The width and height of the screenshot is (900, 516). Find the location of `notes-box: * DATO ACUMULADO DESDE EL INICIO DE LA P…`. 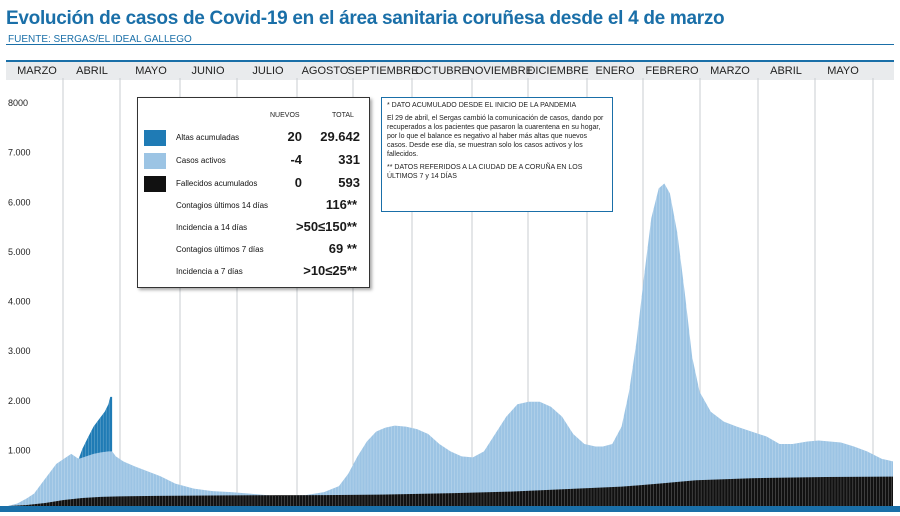

notes-box: * DATO ACUMULADO DESDE EL INICIO DE LA P… is located at coordinates (497, 154).